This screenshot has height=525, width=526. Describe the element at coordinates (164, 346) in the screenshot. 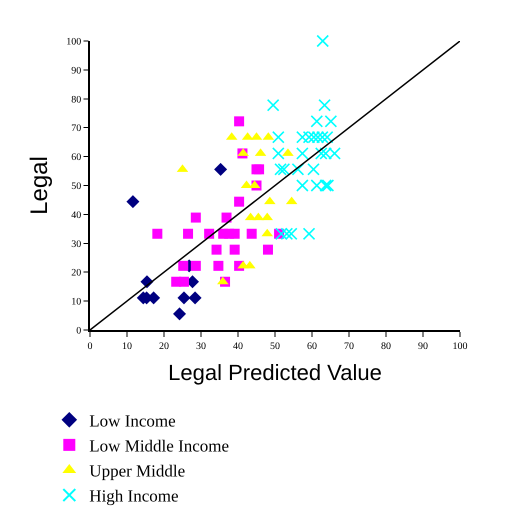

I see `x-tick-label: 20` at that location.